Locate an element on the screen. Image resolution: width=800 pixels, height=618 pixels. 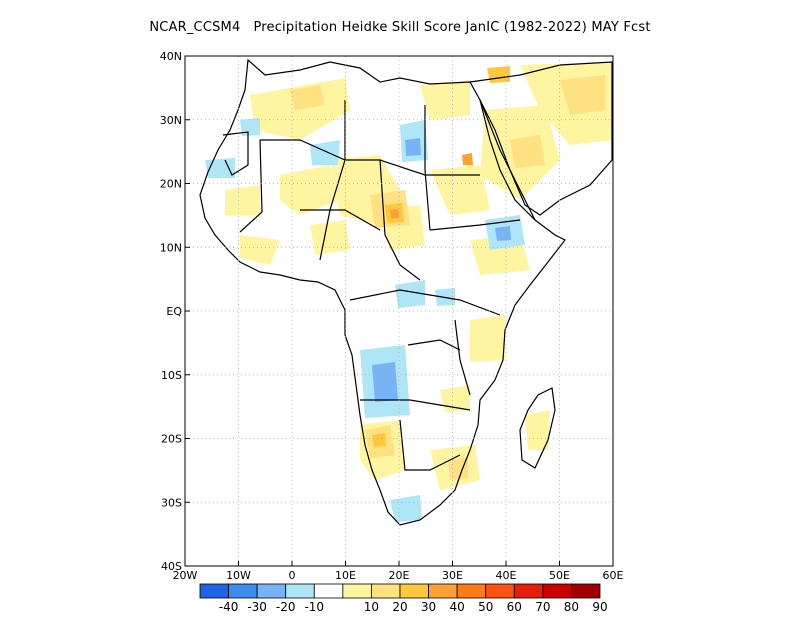
colorbar-label: 90 is located at coordinates (599, 607).